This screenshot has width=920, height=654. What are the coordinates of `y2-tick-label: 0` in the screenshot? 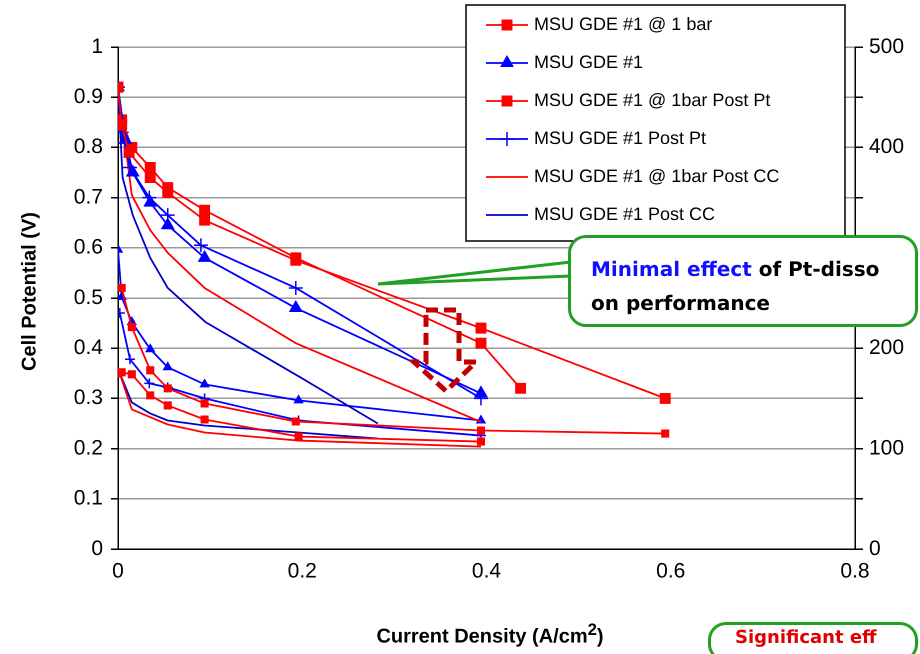 It's located at (875, 548).